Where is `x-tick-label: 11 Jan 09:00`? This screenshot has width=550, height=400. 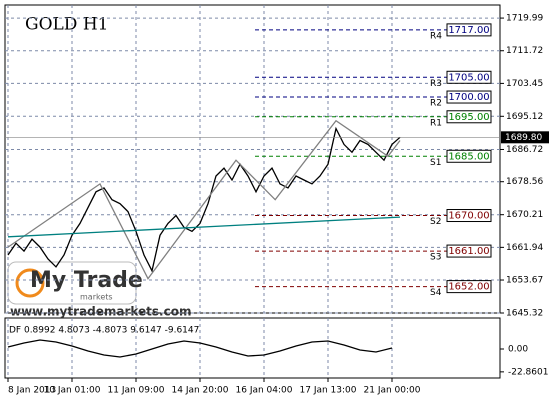
x-tick-label: 11 Jan 09:00 is located at coordinates (136, 391).